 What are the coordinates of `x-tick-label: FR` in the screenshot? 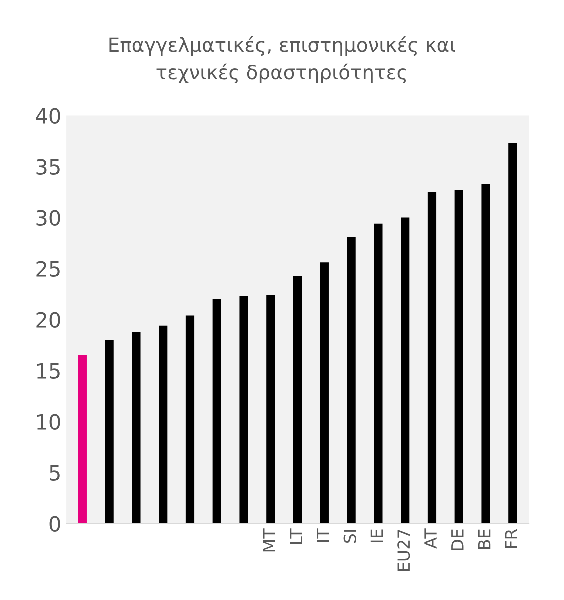 It's located at (511, 538).